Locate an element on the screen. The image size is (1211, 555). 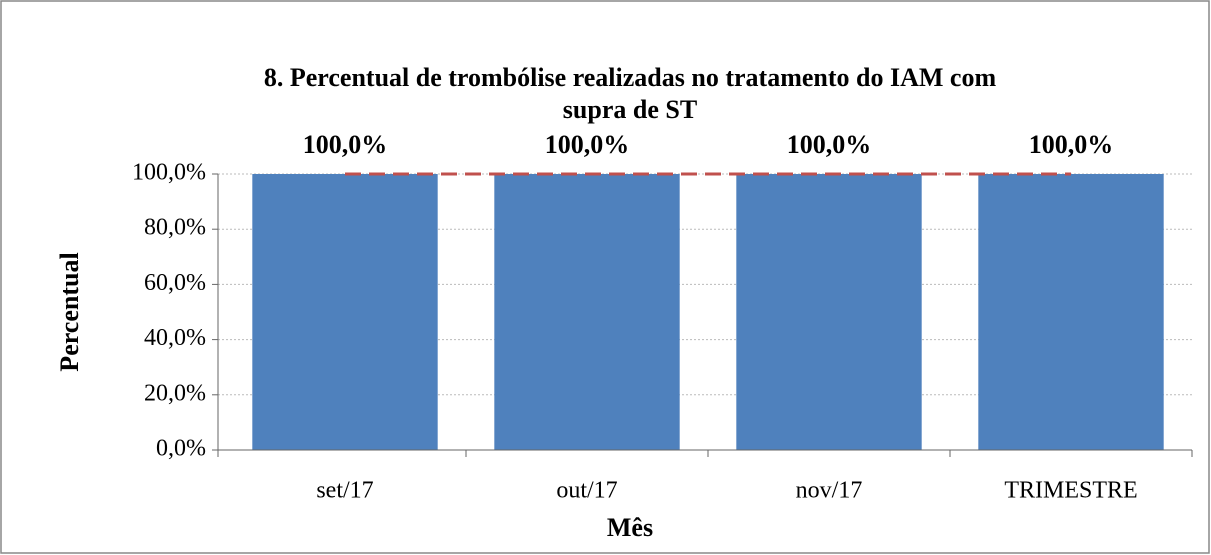
x-tick-label: set/17 is located at coordinates (344, 491).